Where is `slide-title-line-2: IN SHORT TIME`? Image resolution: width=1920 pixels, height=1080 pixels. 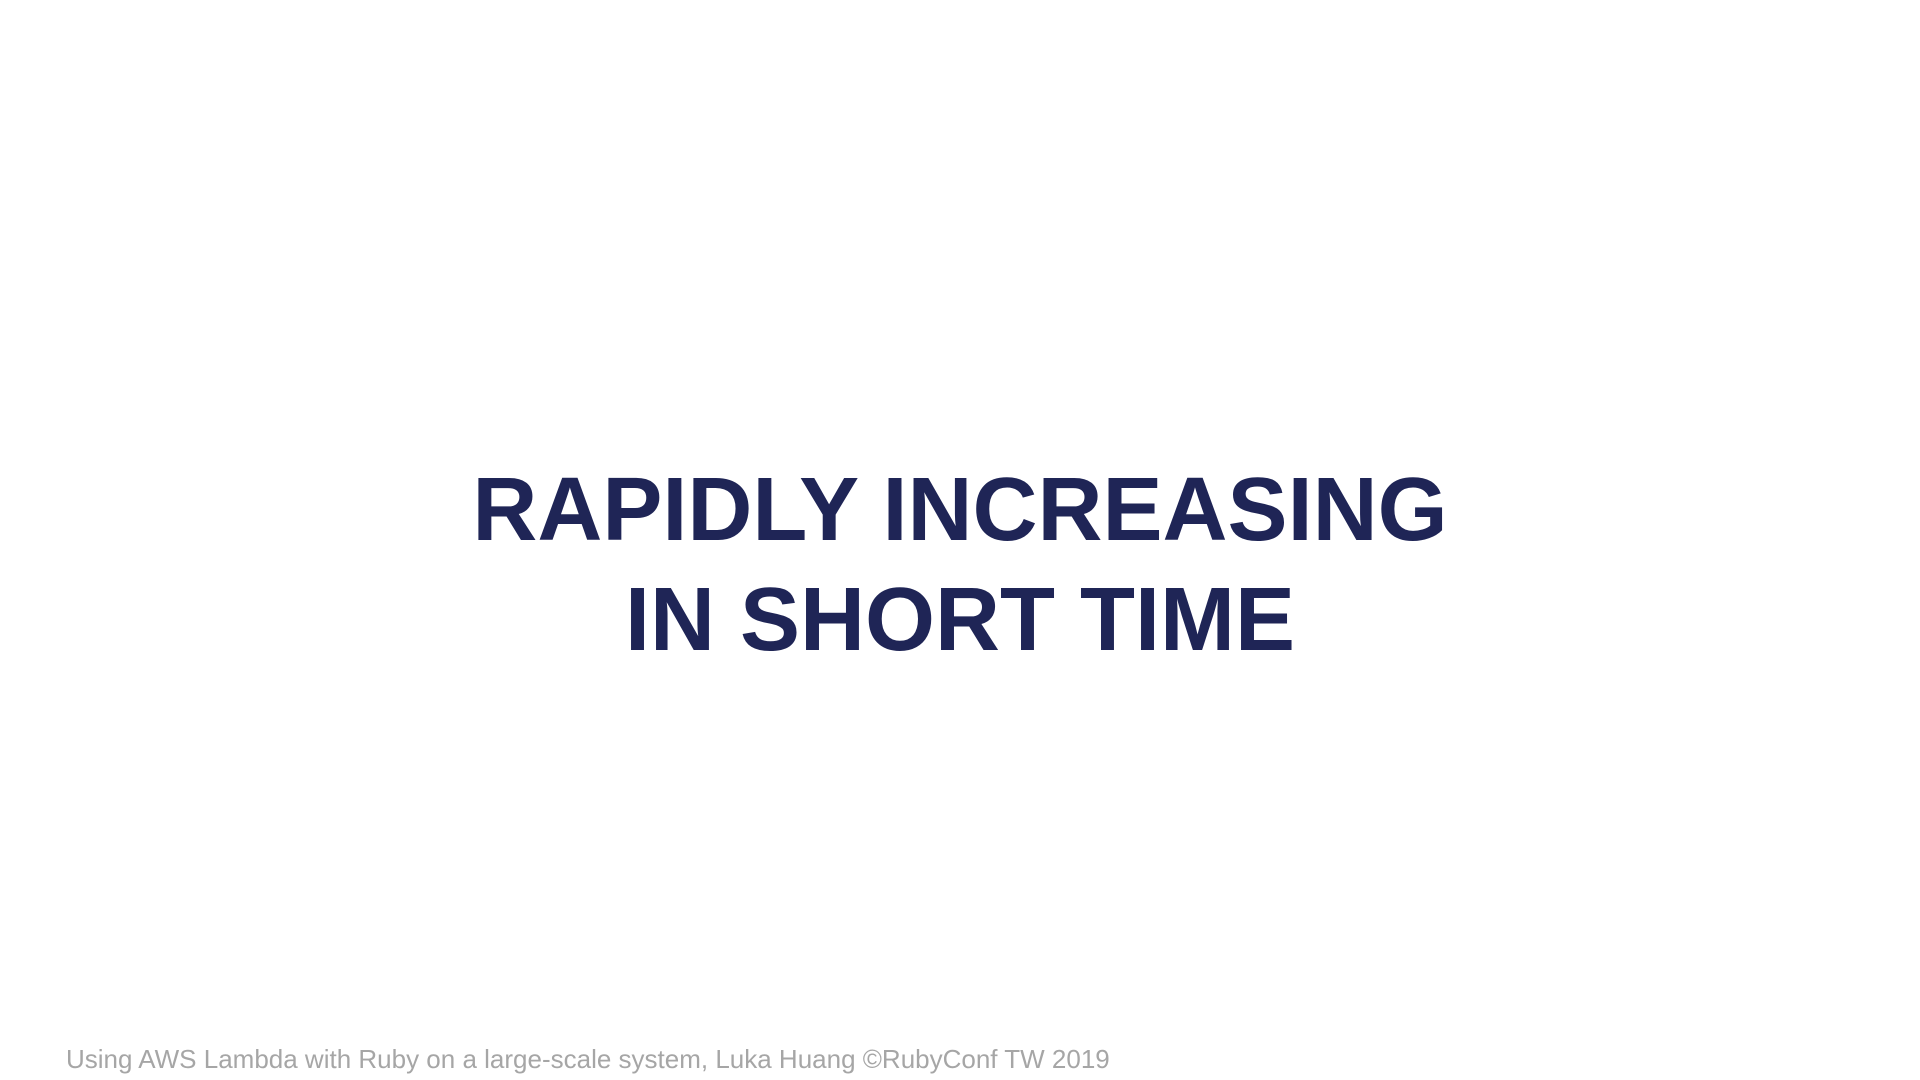
slide-title-line-2: IN SHORT TIME is located at coordinates (960, 620).